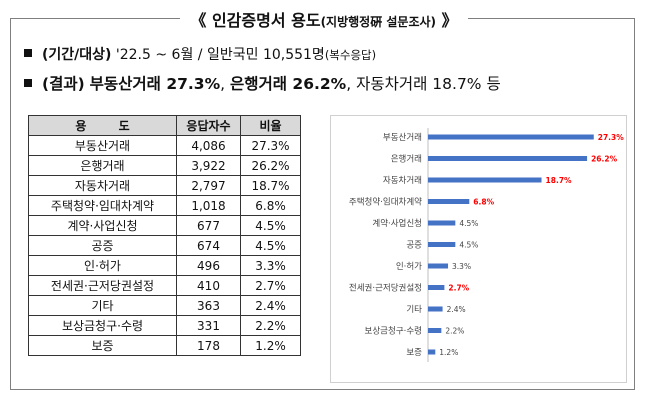 The width and height of the screenshot is (648, 401). Describe the element at coordinates (270, 325) in the screenshot. I see `cell-ratio: 2.2%` at that location.